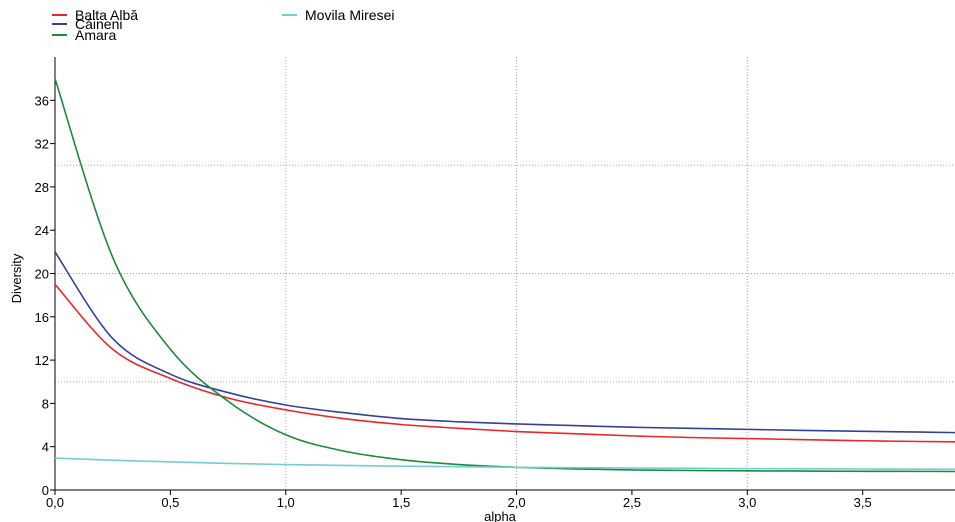 This screenshot has width=955, height=522. I want to click on x-tick-label: 1,0, so click(286, 502).